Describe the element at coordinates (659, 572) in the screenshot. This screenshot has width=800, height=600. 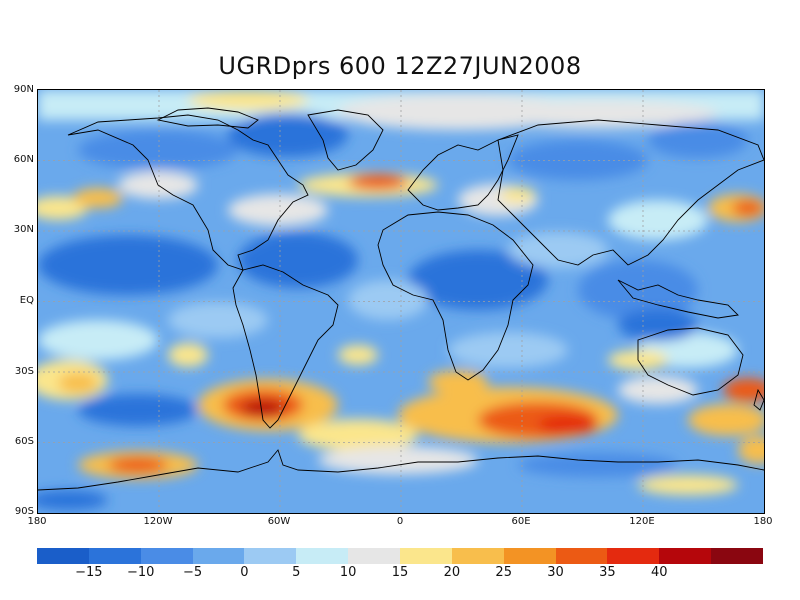
I see `colorbar-tick-label: 40` at that location.